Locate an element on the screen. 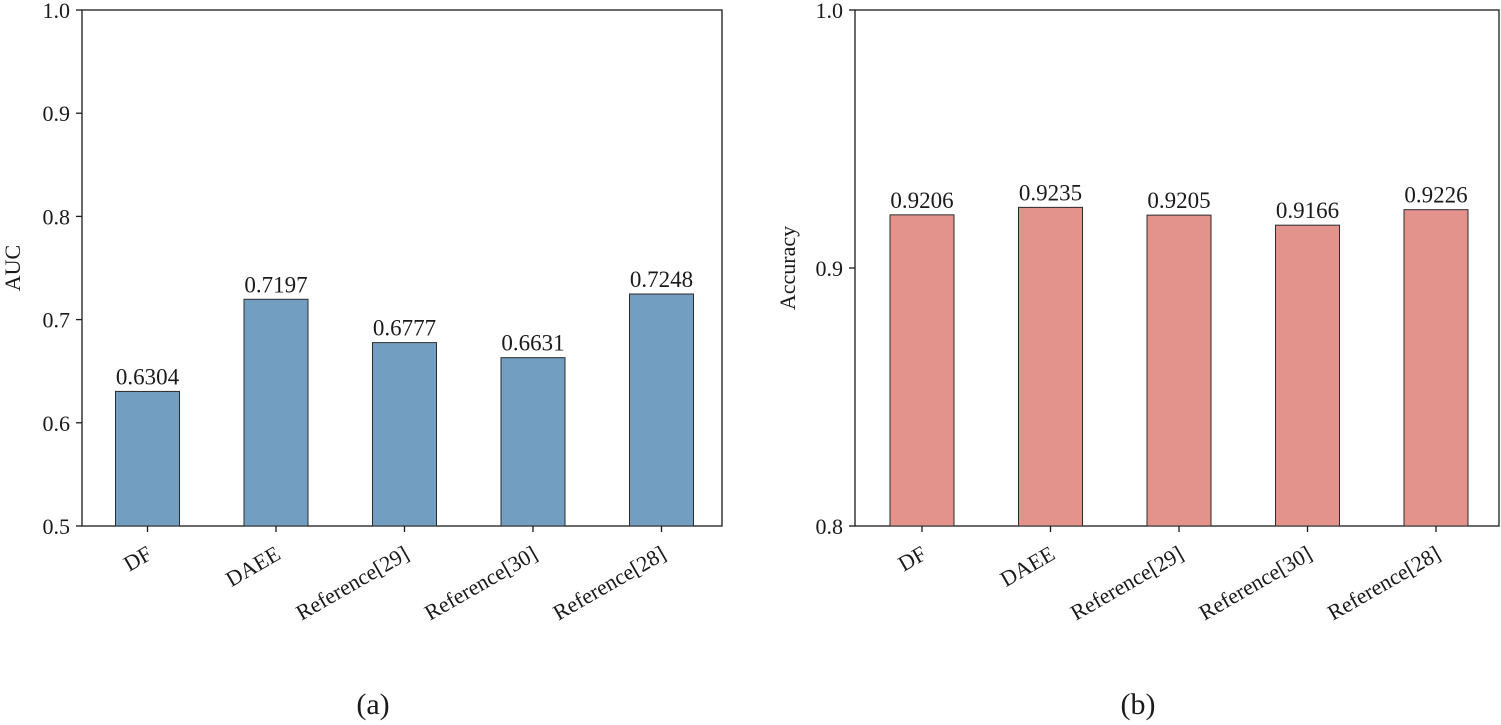 Image resolution: width=1501 pixels, height=725 pixels. bar-value-label: 0.9226 is located at coordinates (1435, 195).